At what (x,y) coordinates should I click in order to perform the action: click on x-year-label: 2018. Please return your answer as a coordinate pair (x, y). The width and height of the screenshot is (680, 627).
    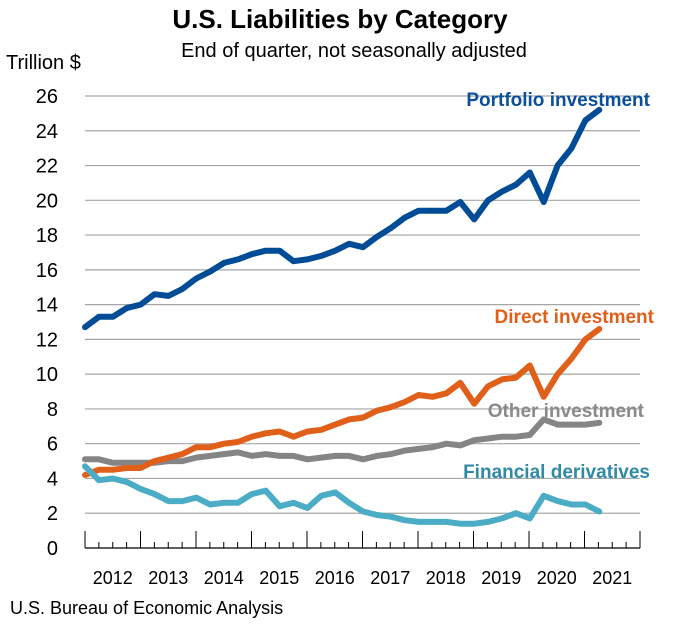
    Looking at the image, I should click on (446, 578).